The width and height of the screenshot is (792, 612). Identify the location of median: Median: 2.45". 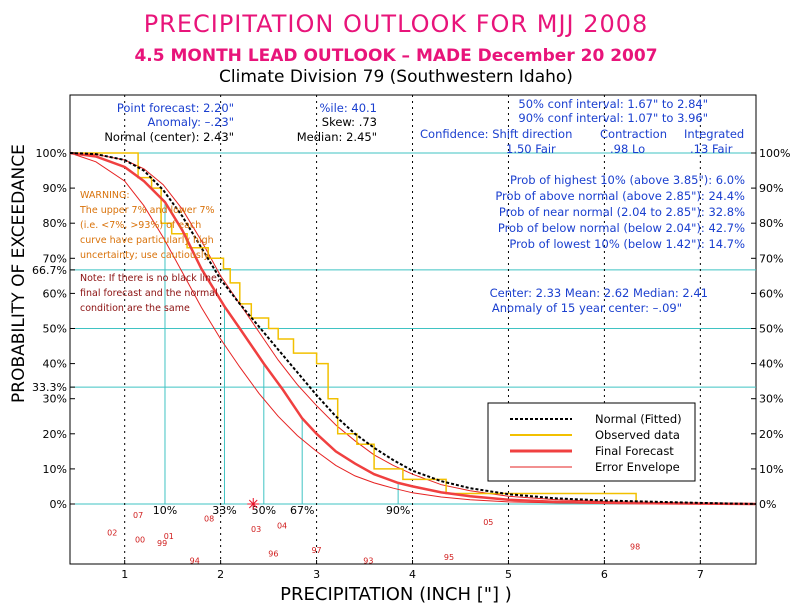
(337, 137).